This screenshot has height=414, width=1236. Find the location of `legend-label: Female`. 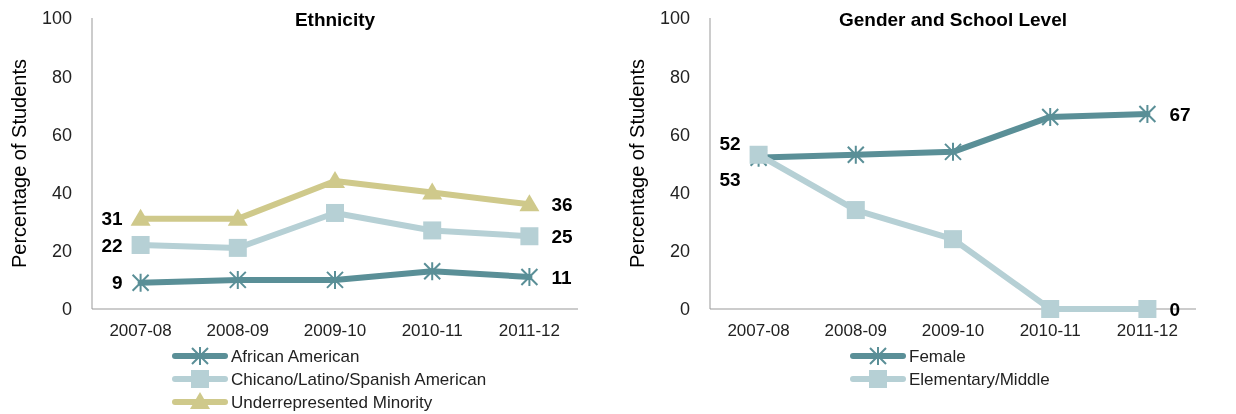

legend-label: Female is located at coordinates (937, 356).